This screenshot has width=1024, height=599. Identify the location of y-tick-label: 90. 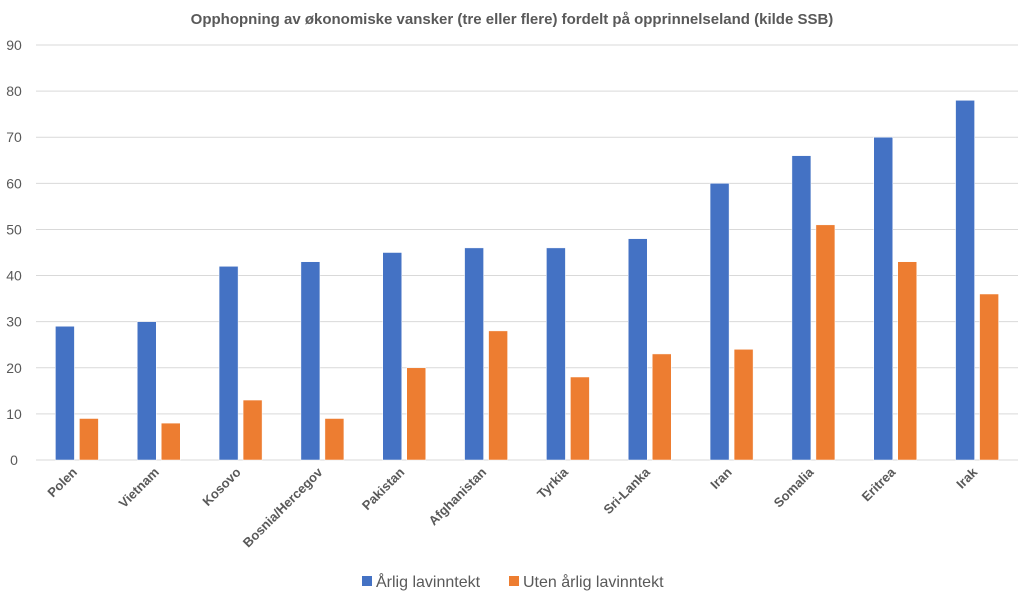
(14, 45).